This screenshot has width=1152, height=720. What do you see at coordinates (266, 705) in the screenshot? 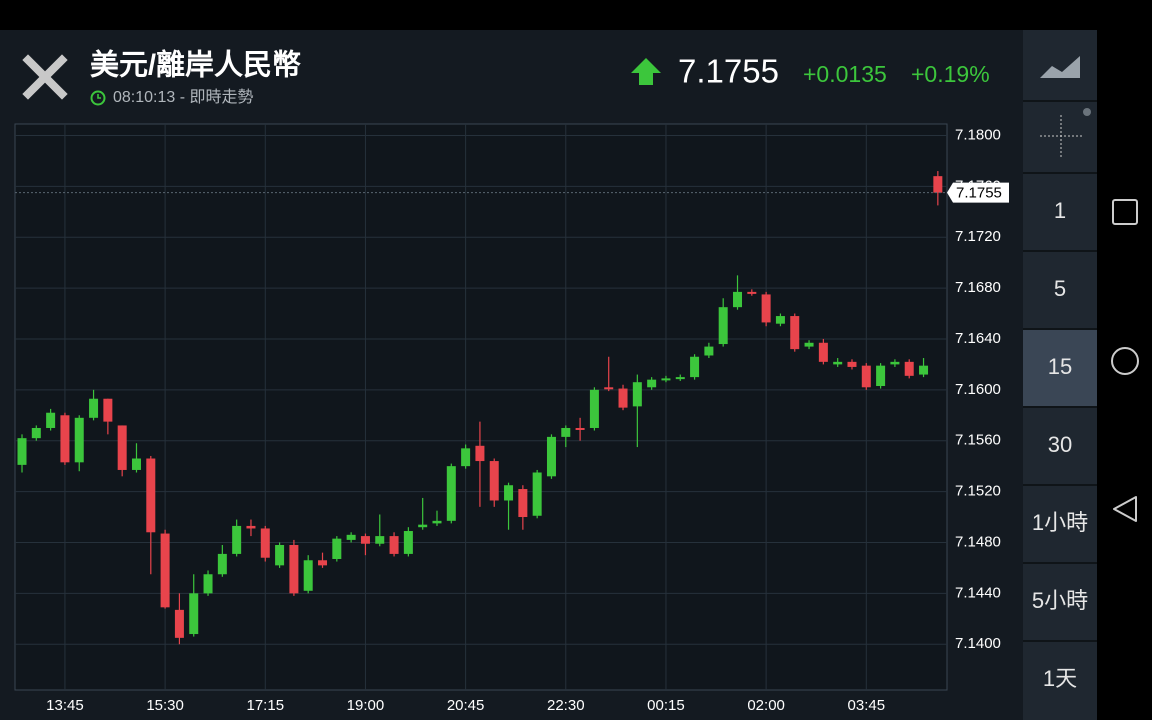
I see `x-tick-label: 17:15` at bounding box center [266, 705].